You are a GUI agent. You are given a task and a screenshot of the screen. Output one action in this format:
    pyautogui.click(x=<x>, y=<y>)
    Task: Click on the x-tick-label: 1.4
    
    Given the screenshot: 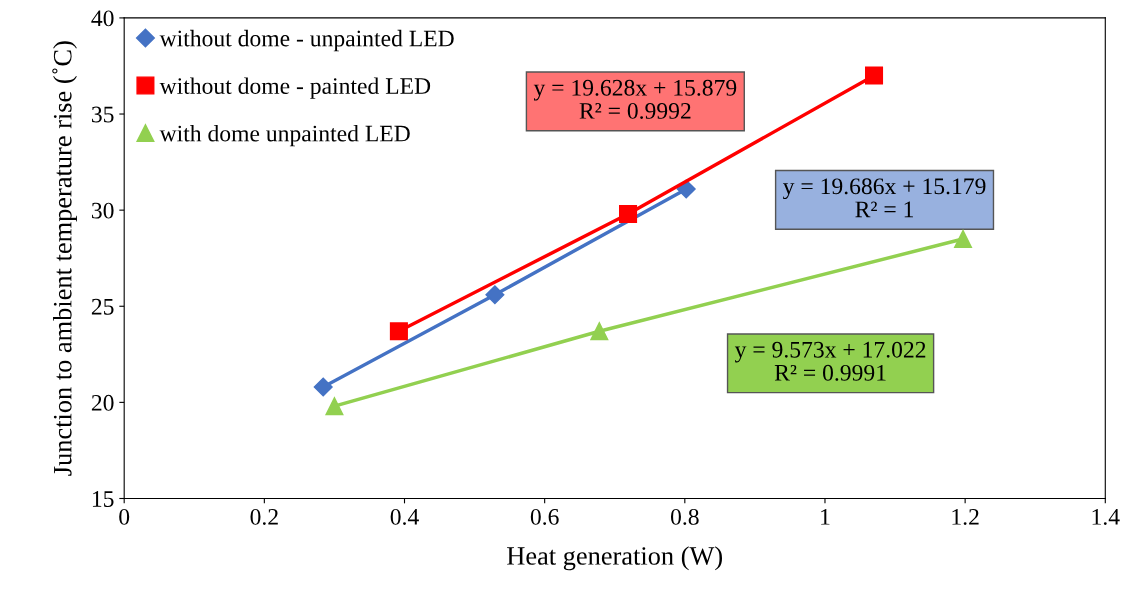 What is the action you would take?
    pyautogui.click(x=1106, y=517)
    